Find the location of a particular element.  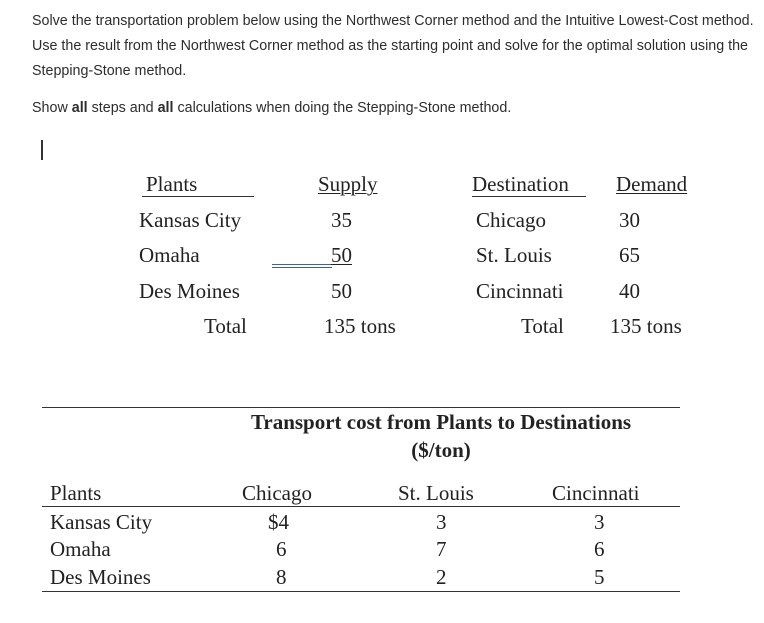

p2-text-c: steps and is located at coordinates (122, 108).